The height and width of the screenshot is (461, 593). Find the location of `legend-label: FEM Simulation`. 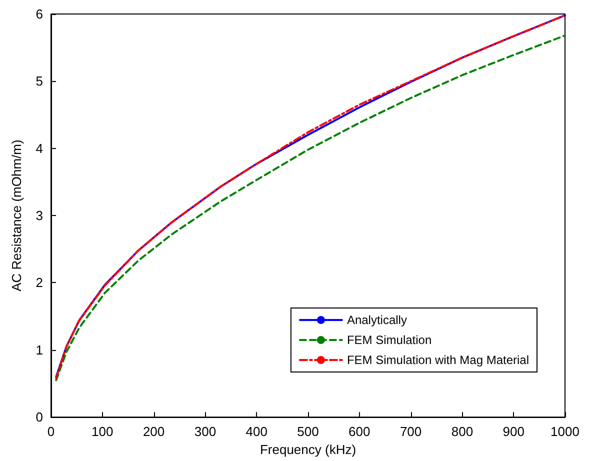

legend-label: FEM Simulation is located at coordinates (389, 340).